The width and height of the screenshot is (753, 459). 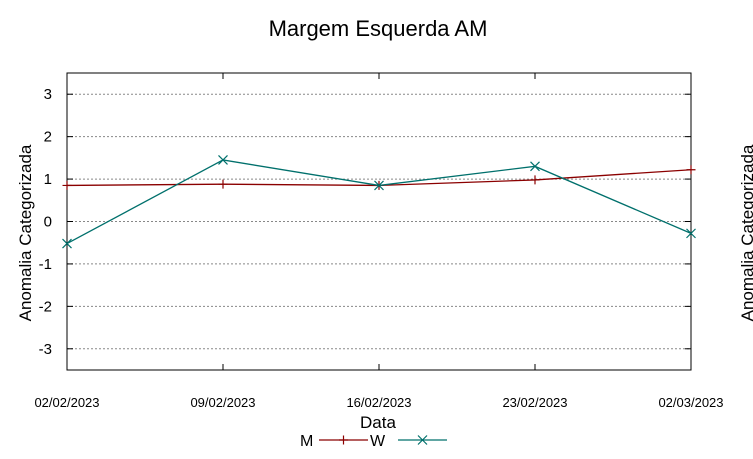 What do you see at coordinates (45, 306) in the screenshot?
I see `y-tick-label: -2` at bounding box center [45, 306].